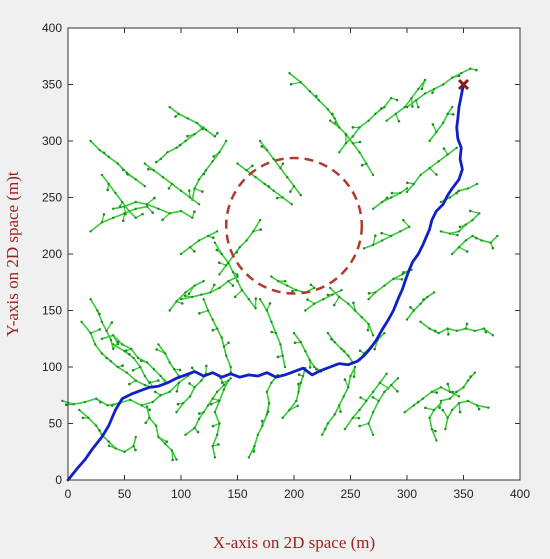  Describe the element at coordinates (463, 84) in the screenshot. I see `goal-marker` at that location.